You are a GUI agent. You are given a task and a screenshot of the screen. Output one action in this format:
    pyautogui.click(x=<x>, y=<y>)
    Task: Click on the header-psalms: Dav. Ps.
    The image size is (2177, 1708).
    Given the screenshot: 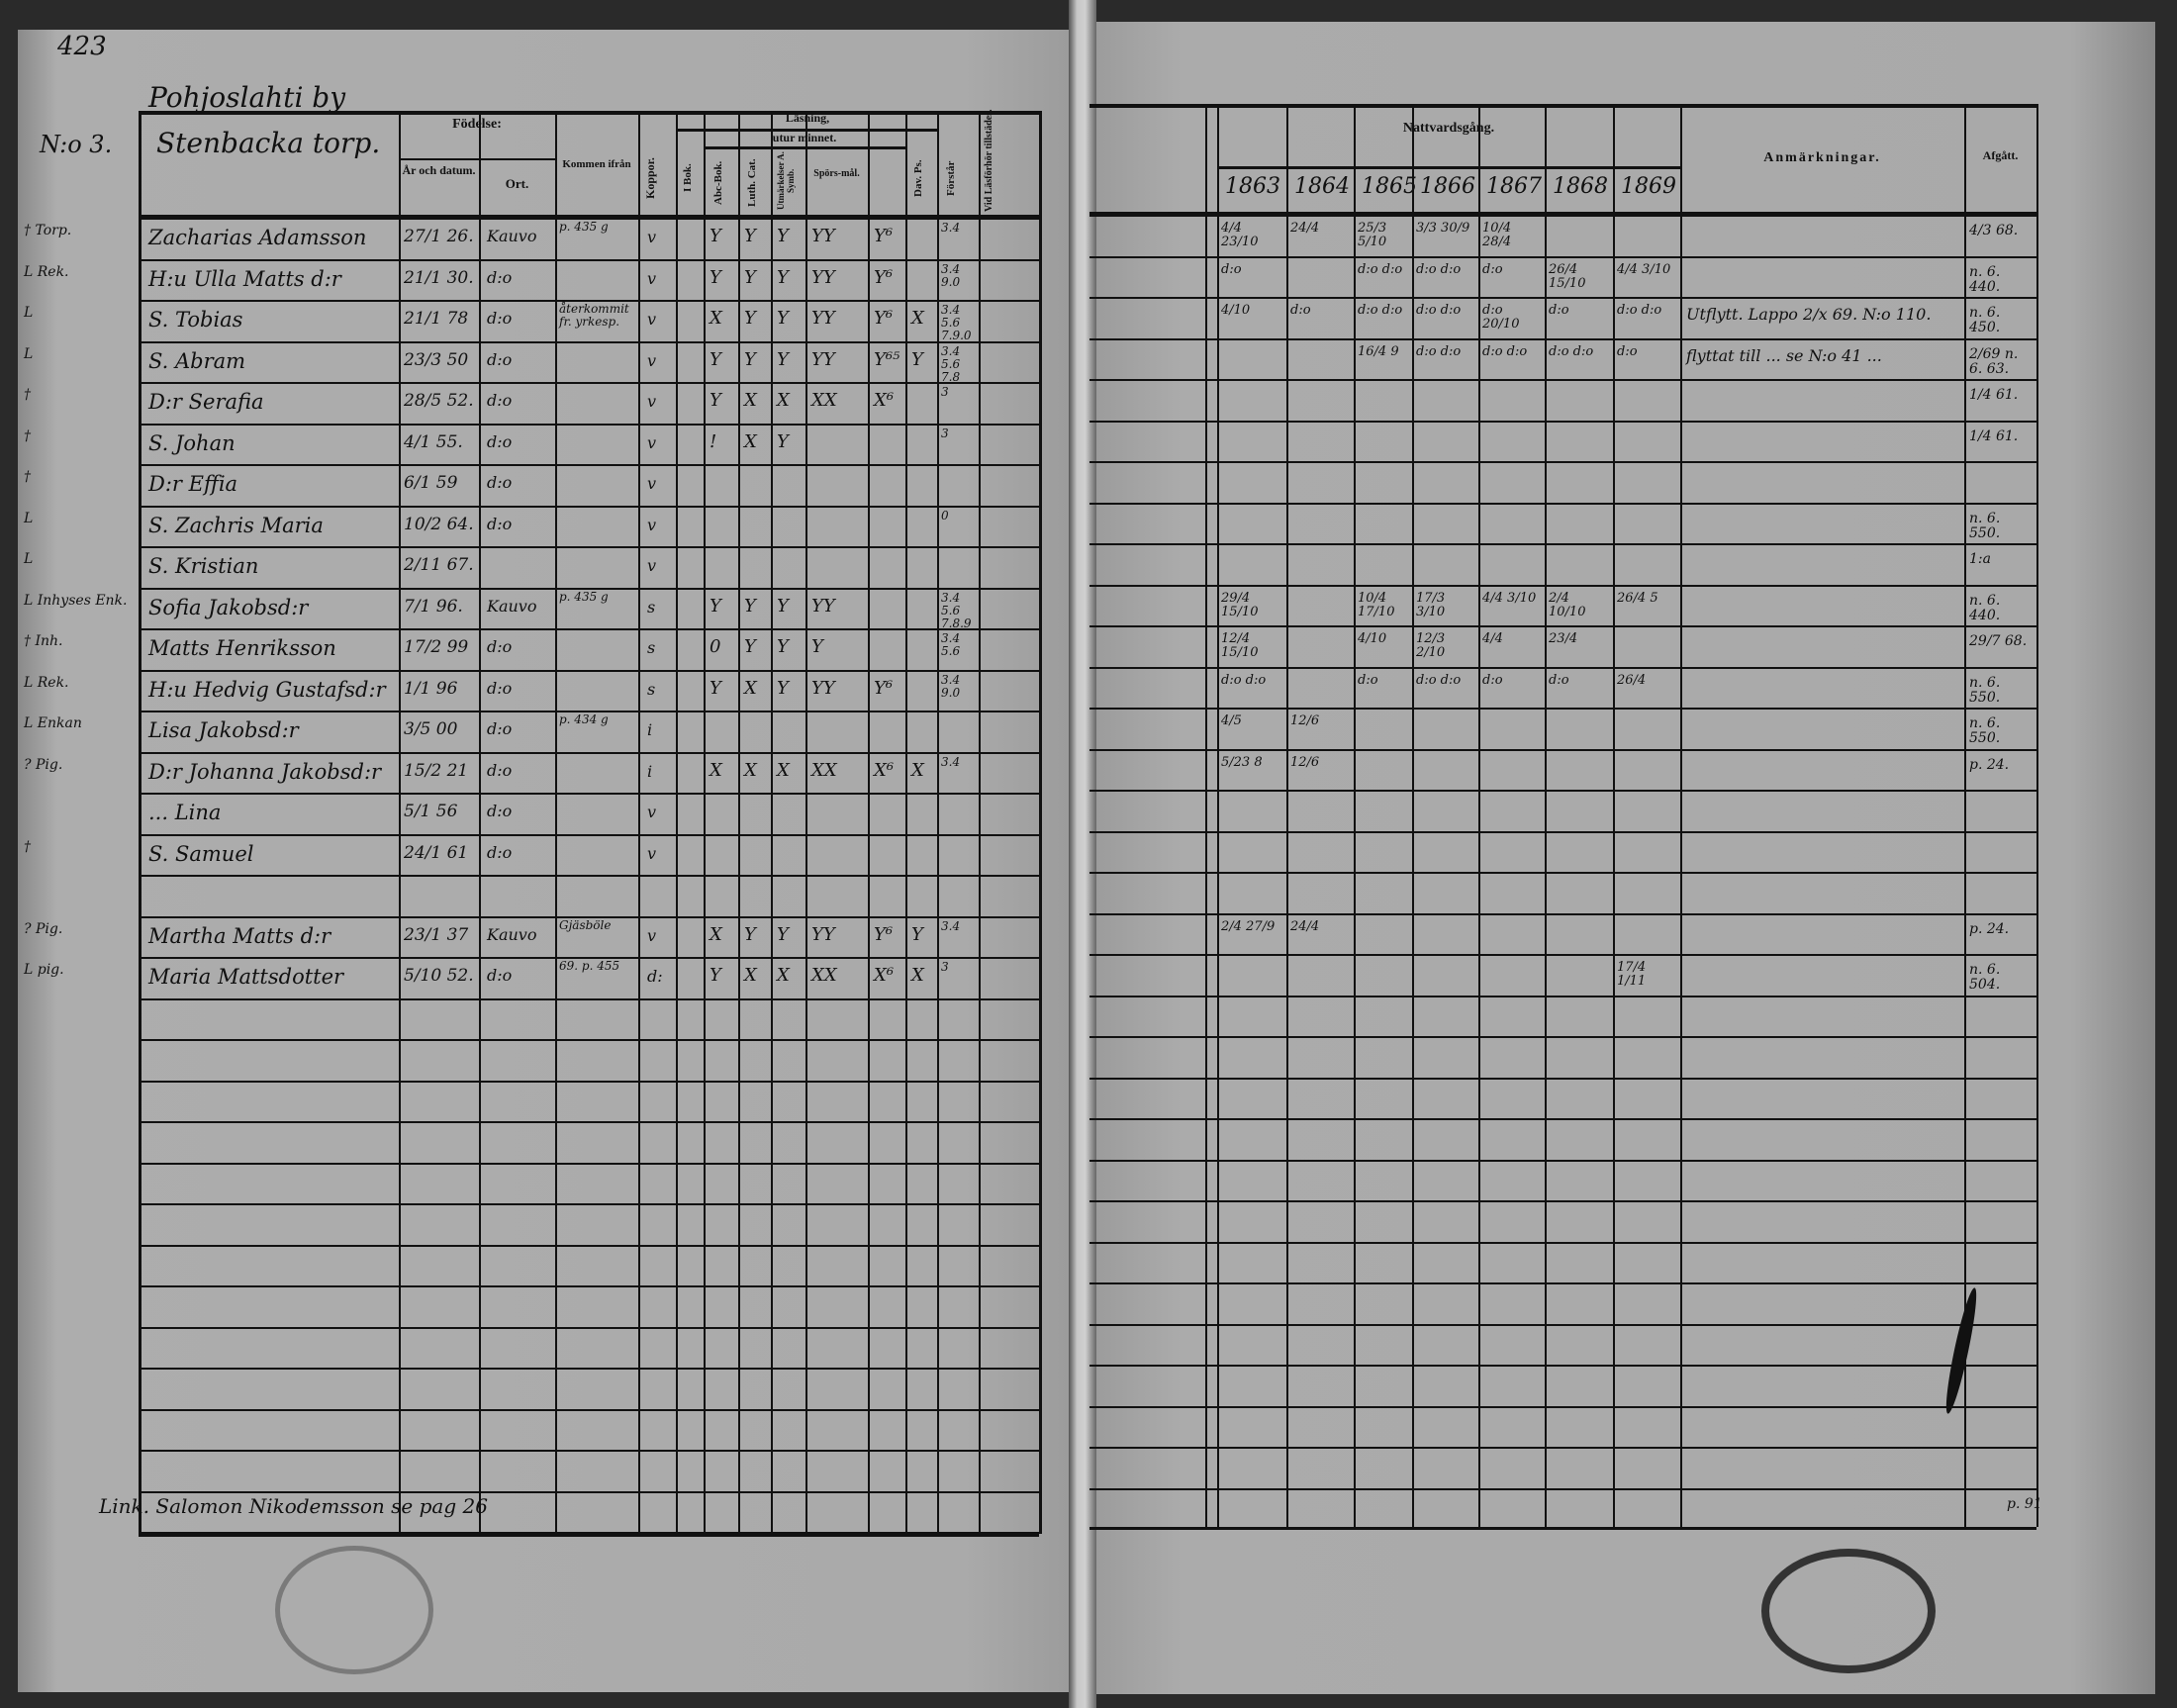 What is the action you would take?
    pyautogui.click(x=918, y=178)
    